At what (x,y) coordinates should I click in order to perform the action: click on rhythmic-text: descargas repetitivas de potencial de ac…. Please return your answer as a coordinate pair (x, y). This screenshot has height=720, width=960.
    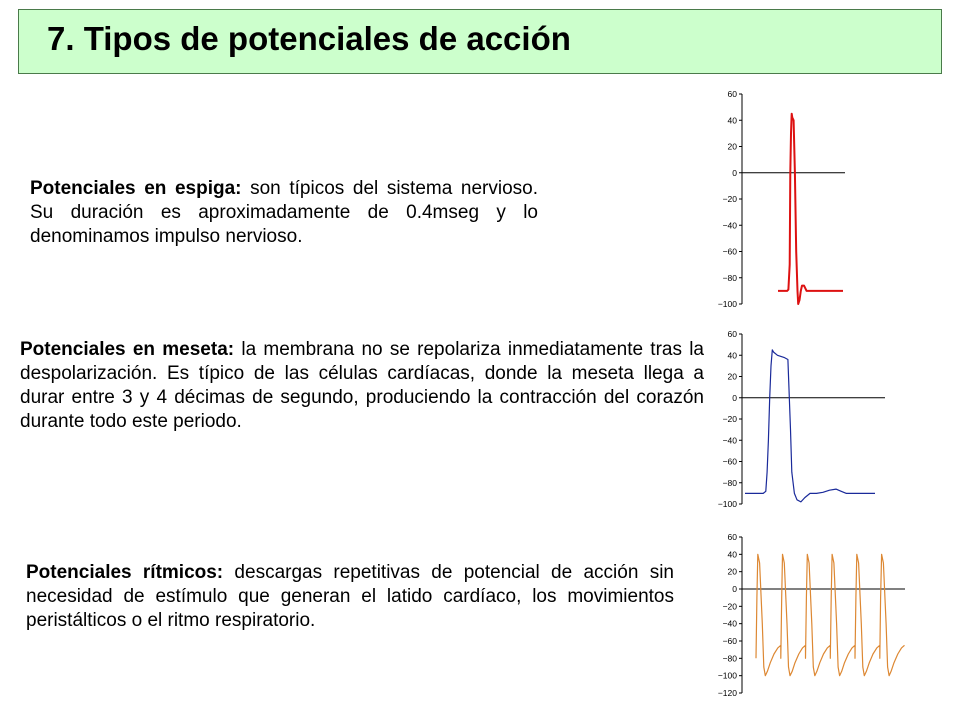
    Looking at the image, I should click on (350, 596).